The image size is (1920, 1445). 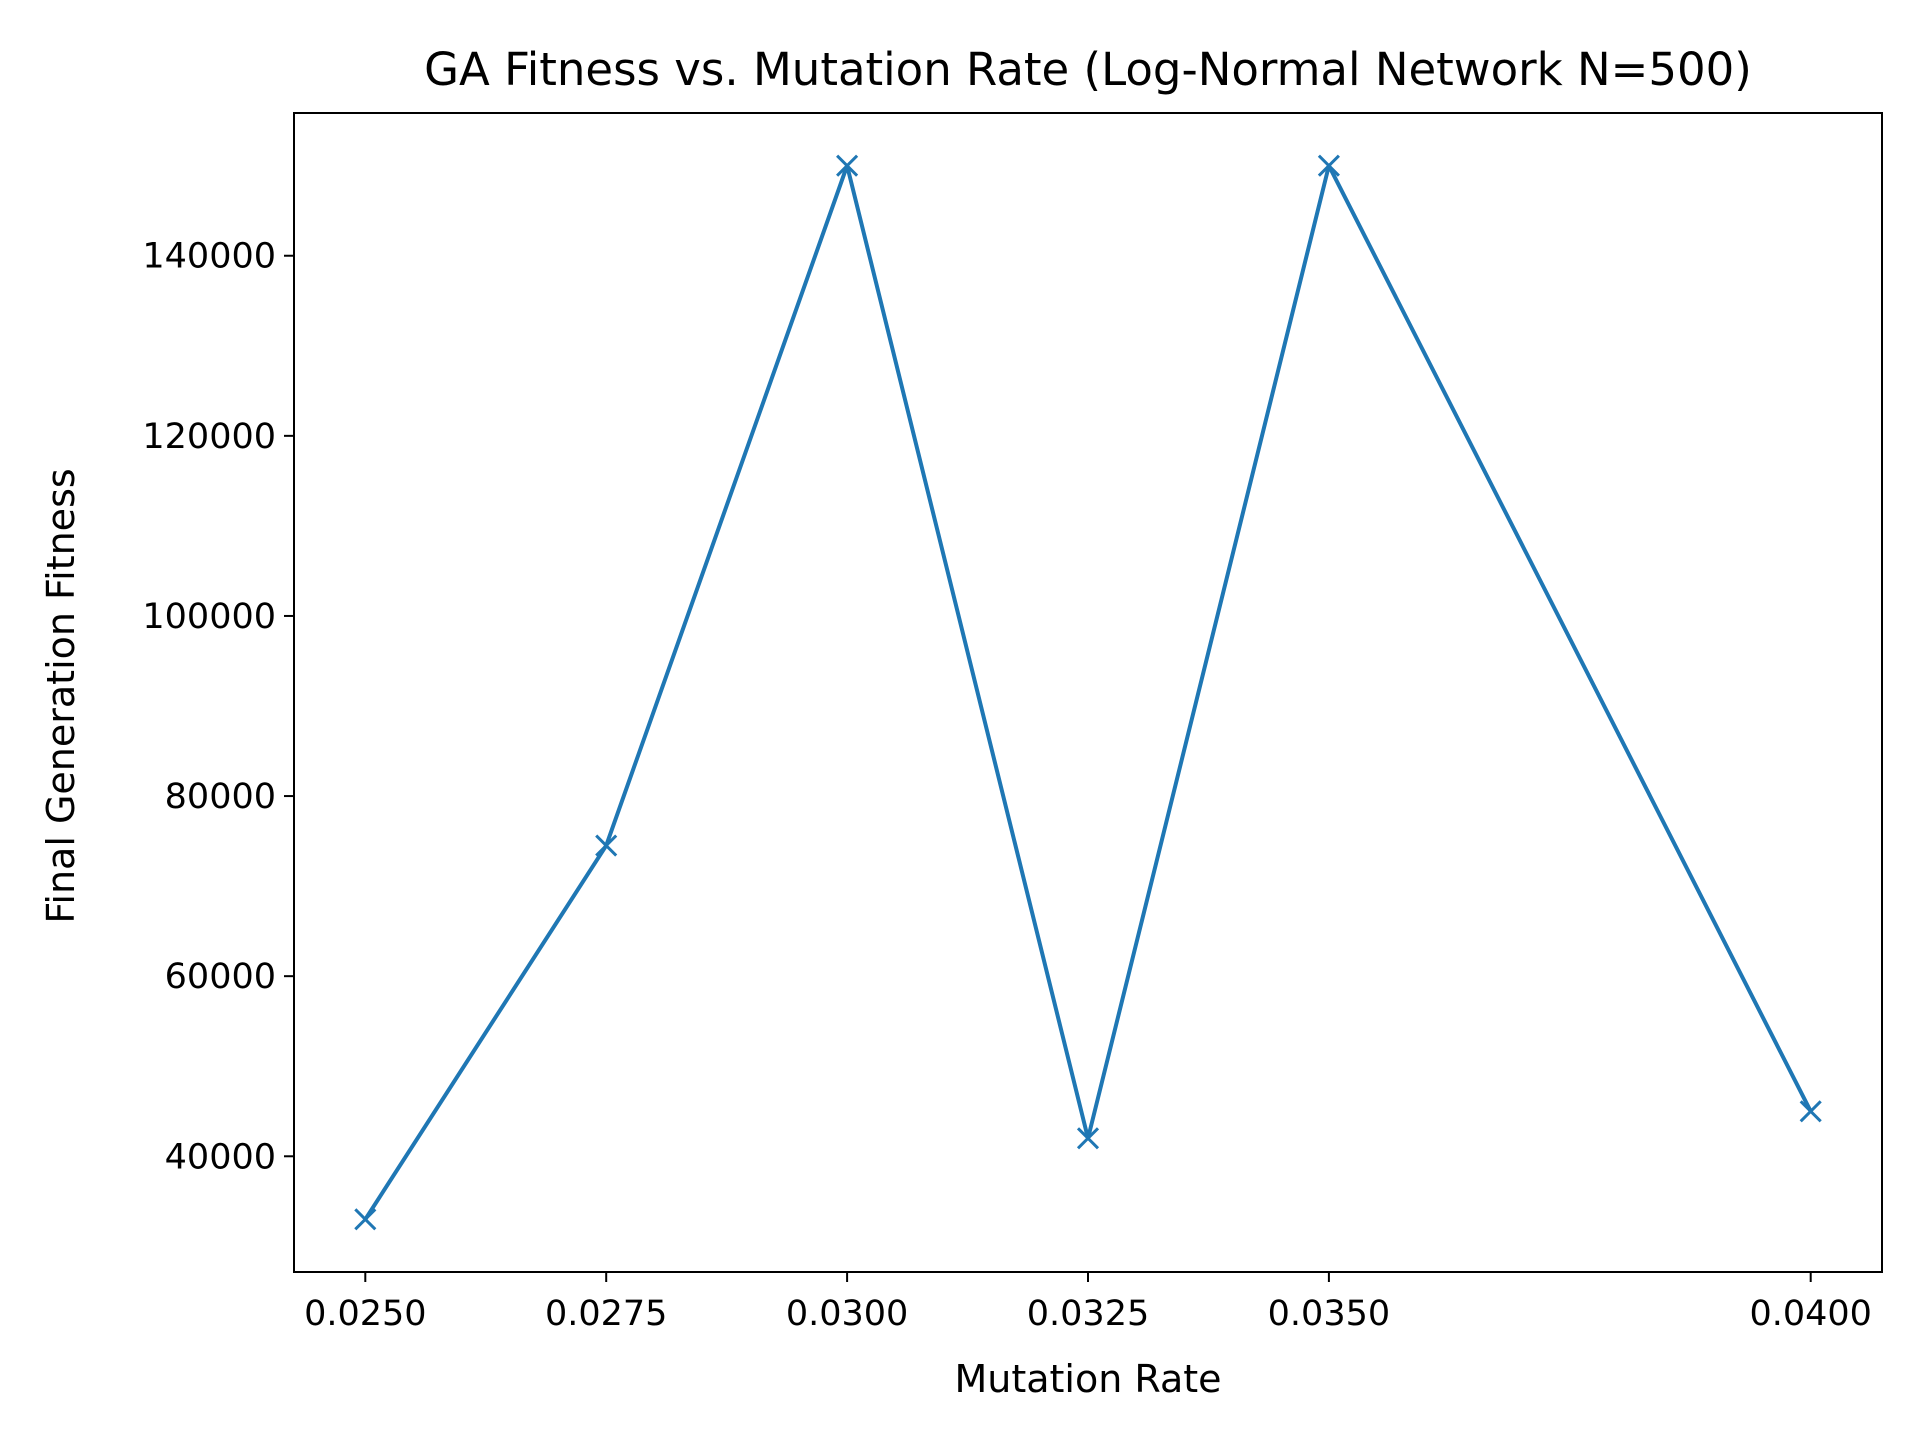 What do you see at coordinates (1087, 1379) in the screenshot?
I see `x-axis-label: Mutation Rate` at bounding box center [1087, 1379].